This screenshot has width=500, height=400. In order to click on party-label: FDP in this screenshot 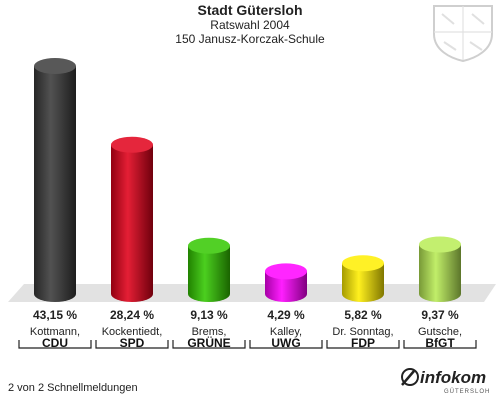, I will do `click(363, 343)`.